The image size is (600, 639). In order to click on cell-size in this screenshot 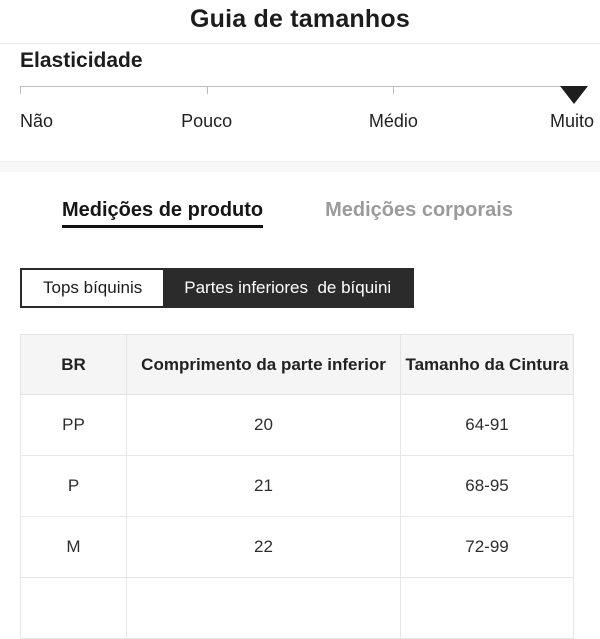, I will do `click(73, 608)`.